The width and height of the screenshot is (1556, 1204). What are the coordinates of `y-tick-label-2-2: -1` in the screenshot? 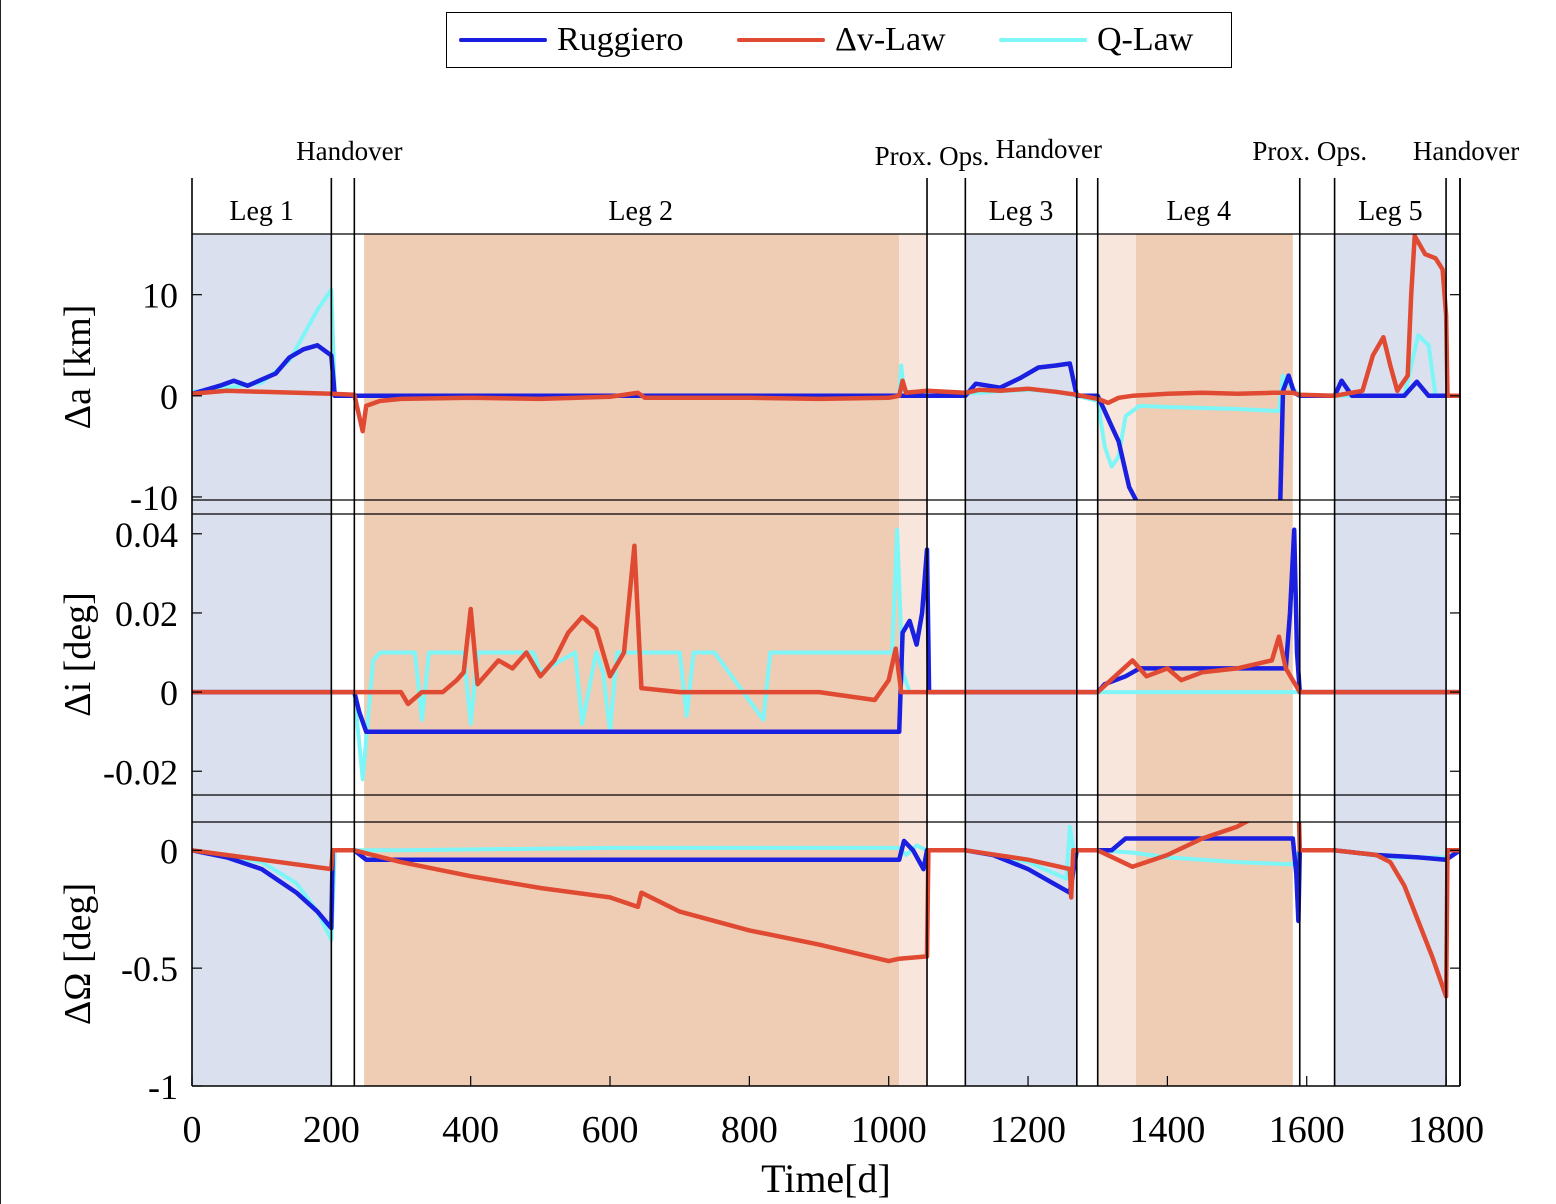 It's located at (163, 1087).